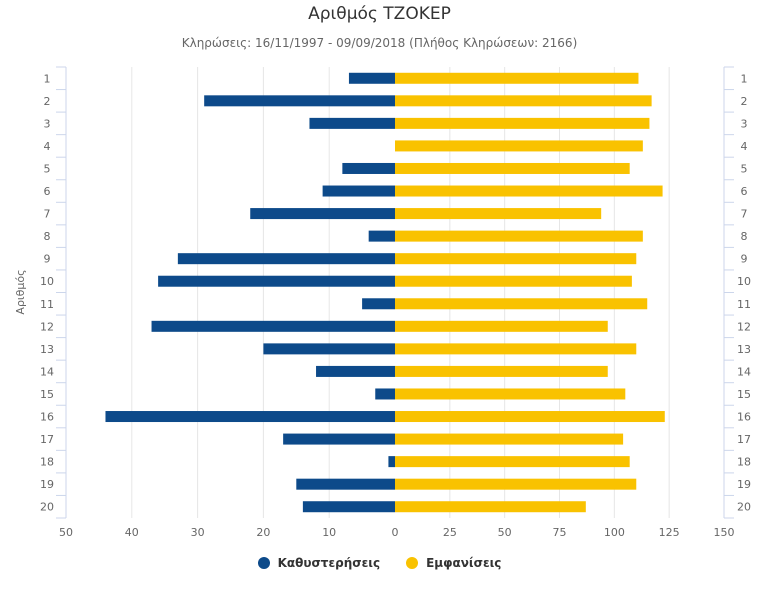 This screenshot has width=759, height=592. What do you see at coordinates (66, 532) in the screenshot?
I see `x-tick-label-left: 50` at bounding box center [66, 532].